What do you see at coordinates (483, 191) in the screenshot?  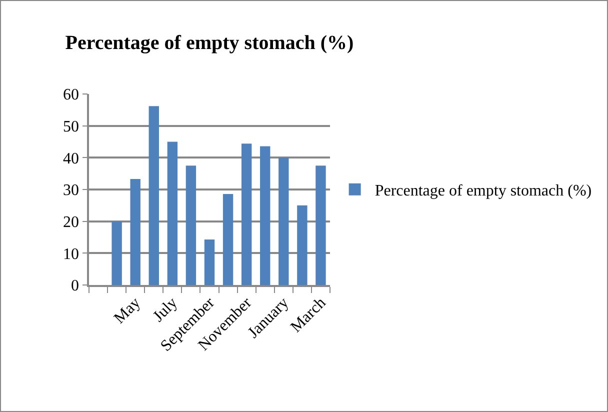 I see `legend-label: Percentage of empty stomach (%)` at bounding box center [483, 191].